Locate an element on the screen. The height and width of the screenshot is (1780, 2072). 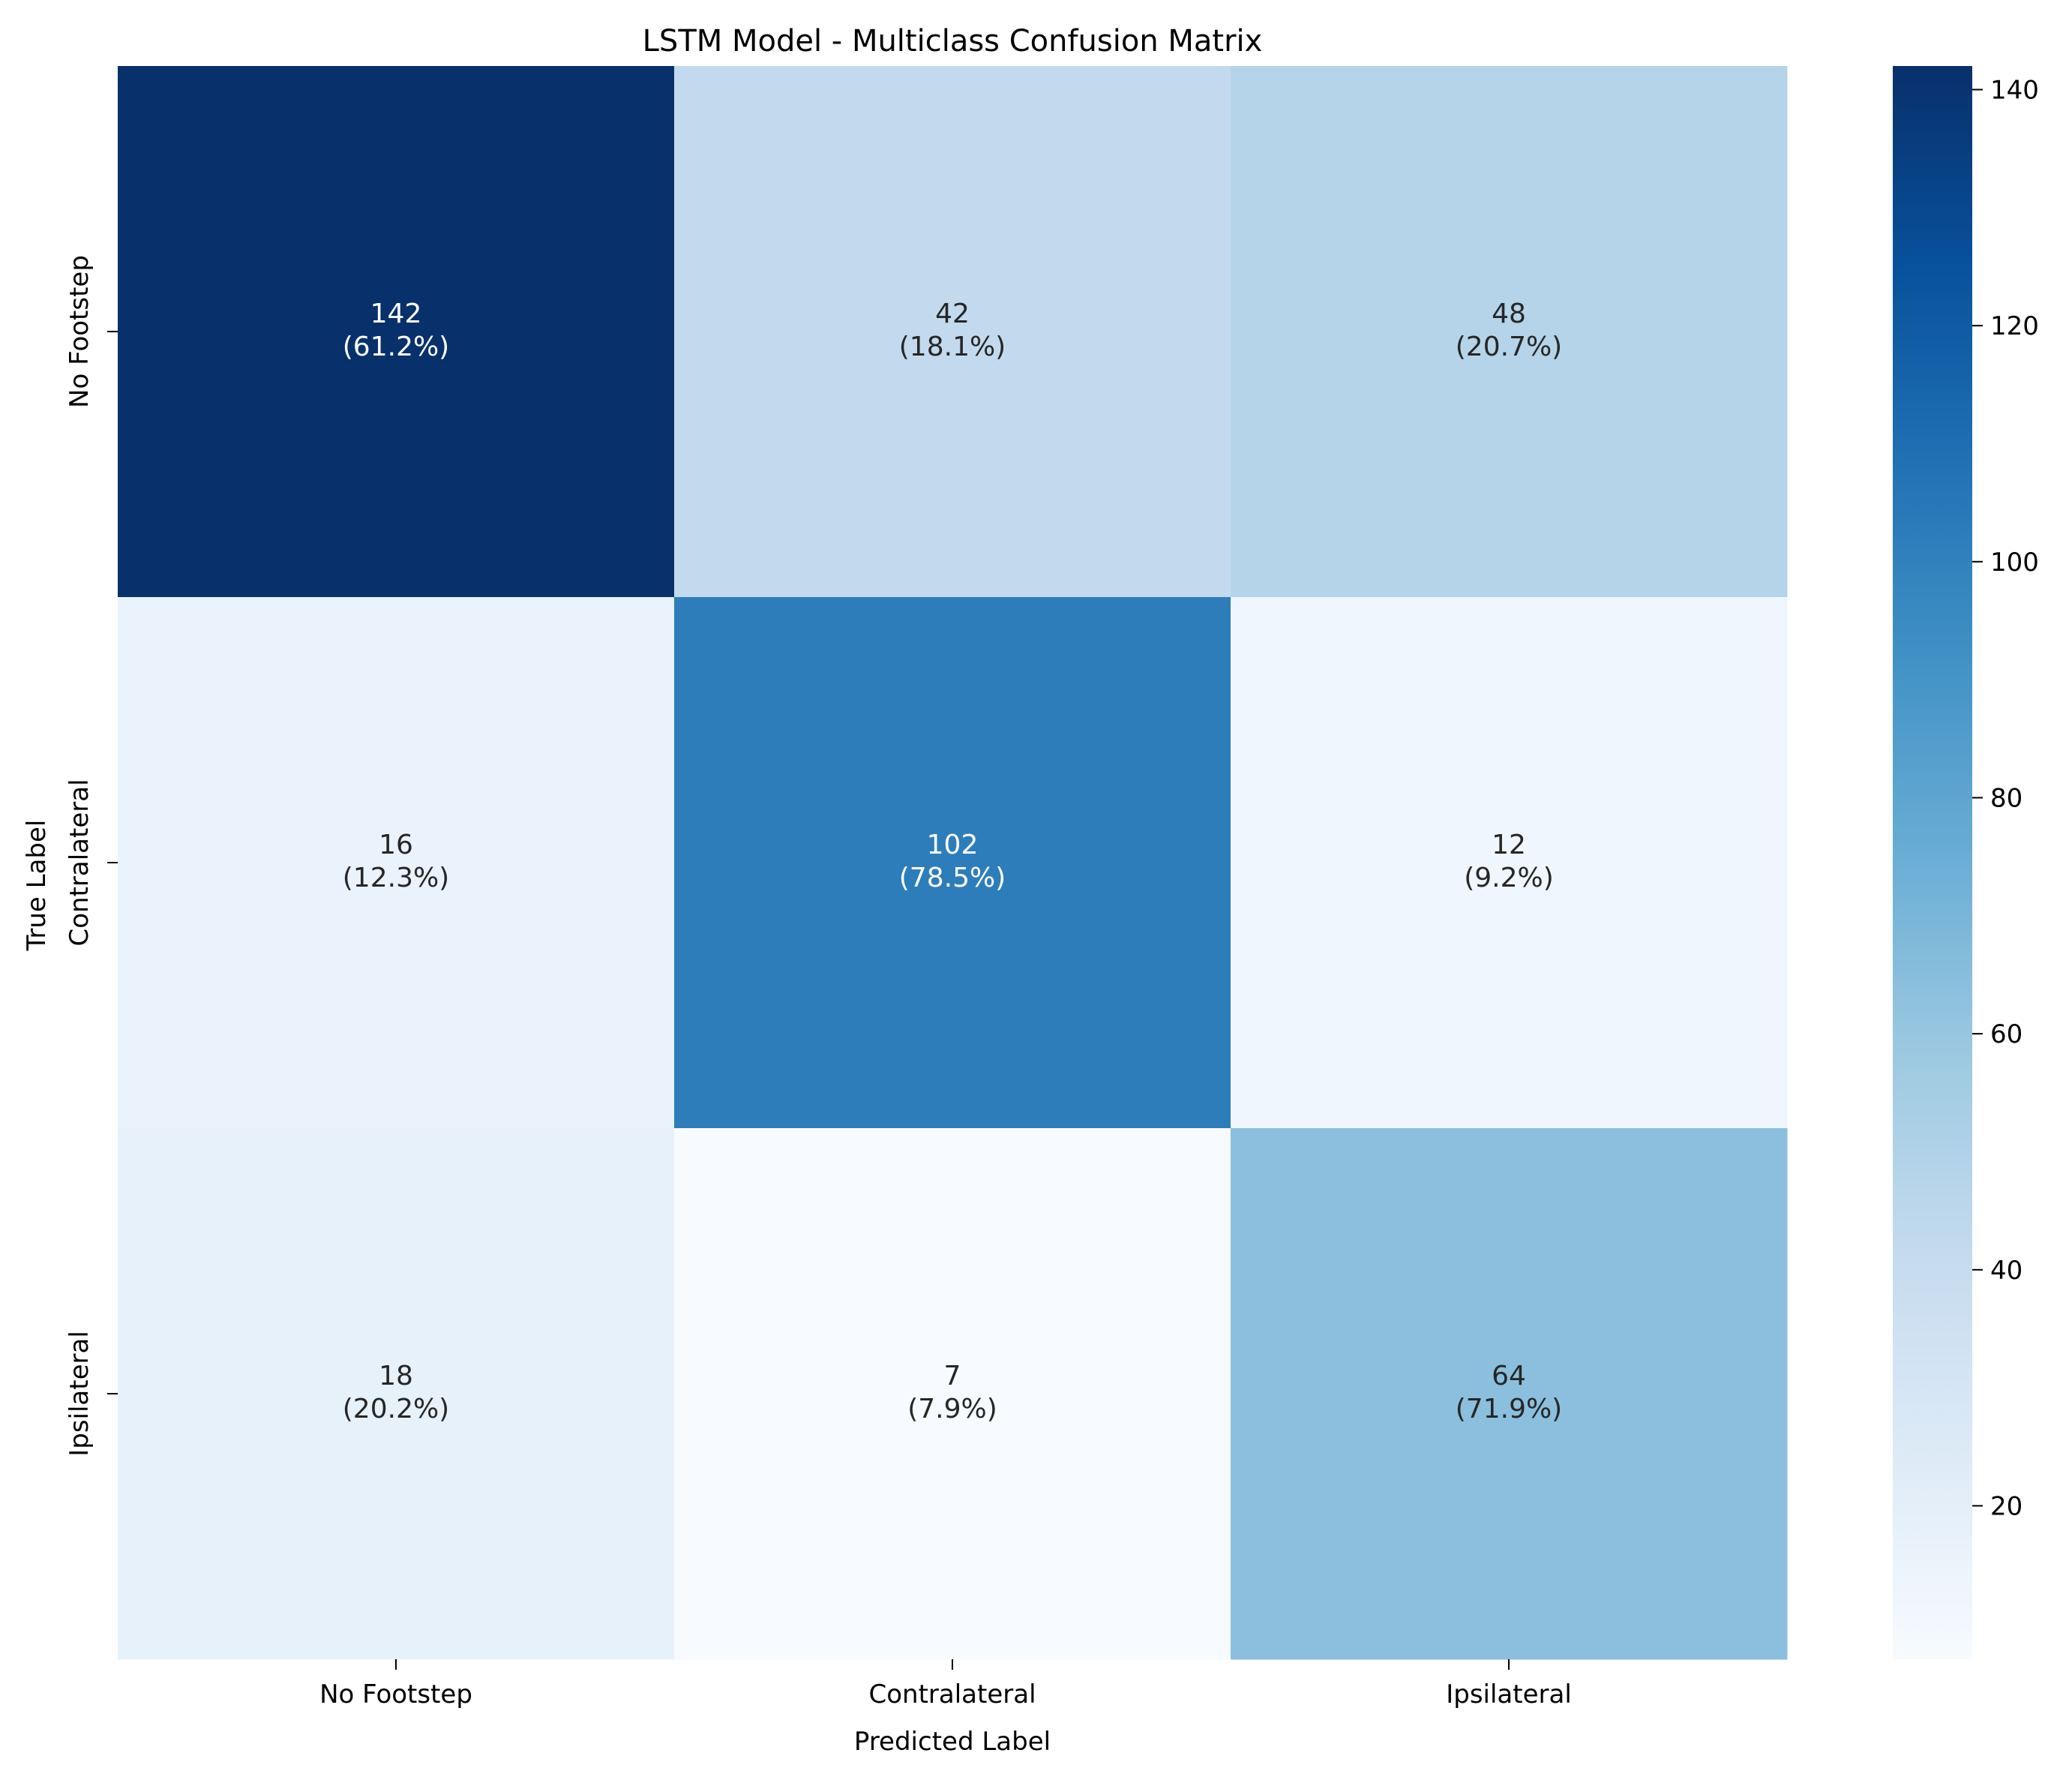
cell-percent-r1-c1: (78.5%) is located at coordinates (952, 878).